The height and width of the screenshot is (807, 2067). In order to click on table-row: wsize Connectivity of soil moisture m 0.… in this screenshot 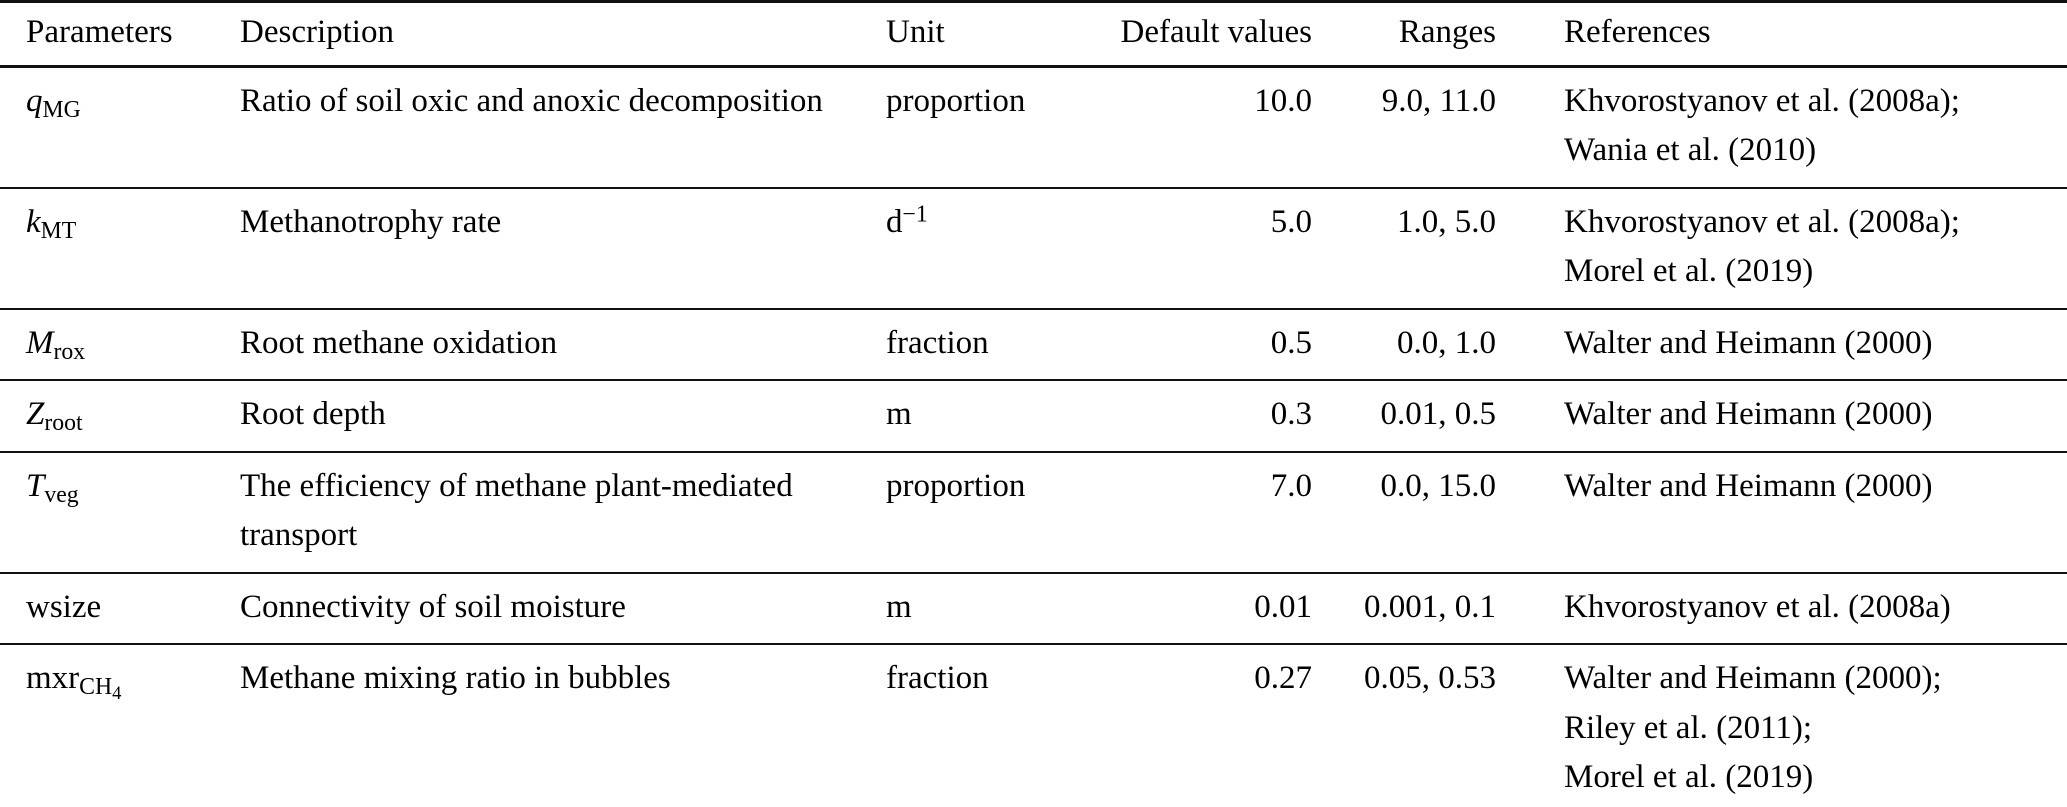, I will do `click(1033, 609)`.